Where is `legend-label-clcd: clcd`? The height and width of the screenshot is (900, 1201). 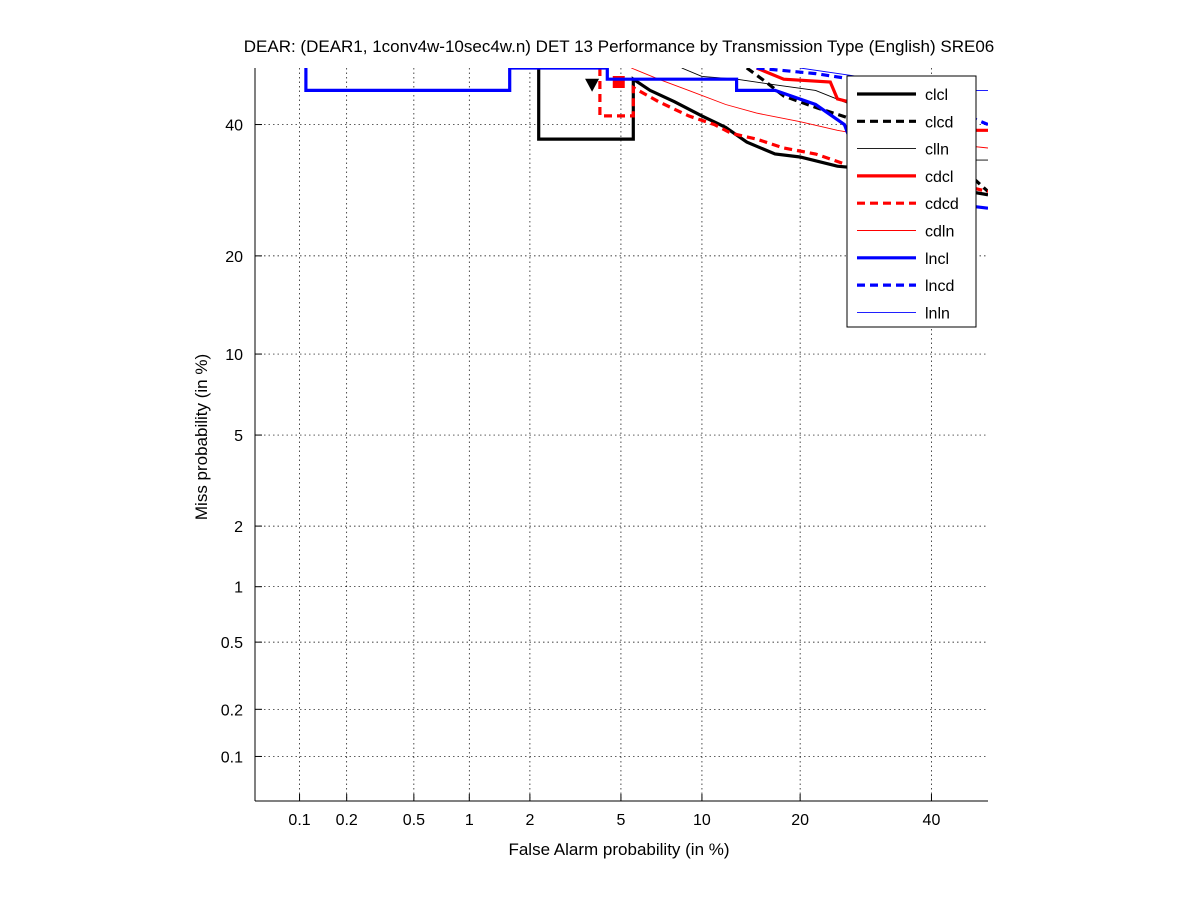
legend-label-clcd: clcd is located at coordinates (939, 122).